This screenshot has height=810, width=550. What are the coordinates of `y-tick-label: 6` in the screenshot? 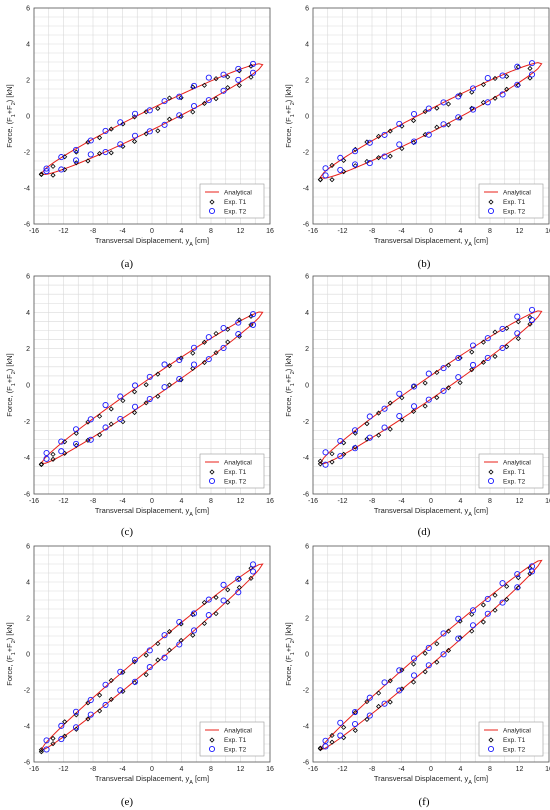 It's located at (307, 547).